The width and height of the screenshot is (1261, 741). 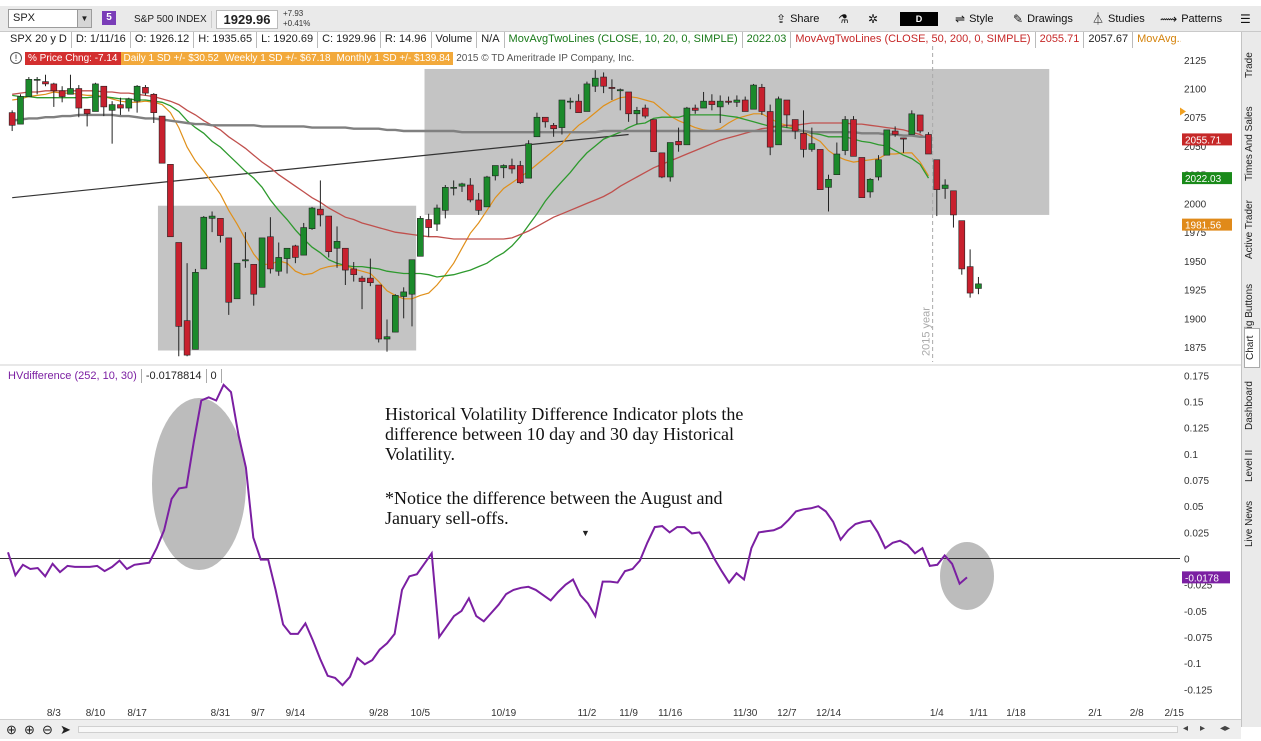 What do you see at coordinates (1245, 19) in the screenshot?
I see `menu-button: ☰` at bounding box center [1245, 19].